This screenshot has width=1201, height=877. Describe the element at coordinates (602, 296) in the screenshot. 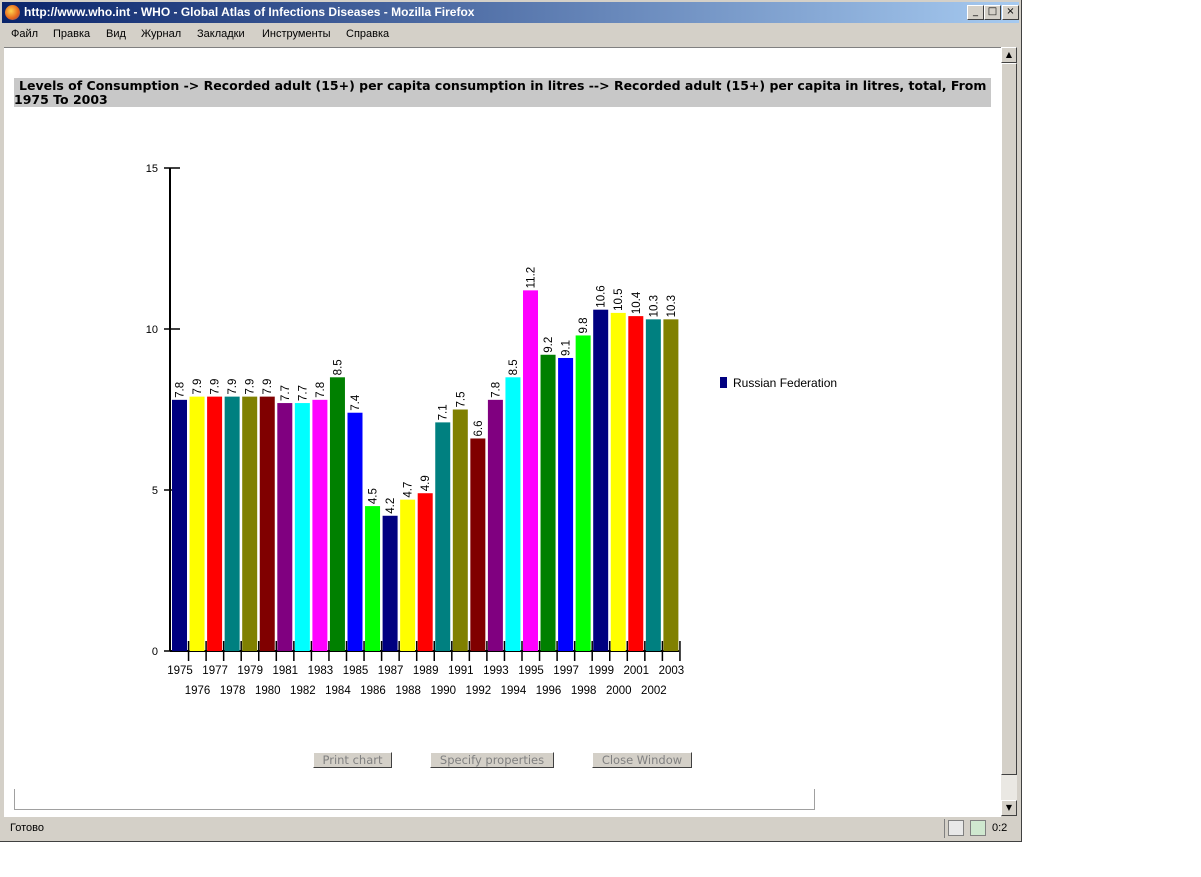

I see `data-label: 10.6` at that location.